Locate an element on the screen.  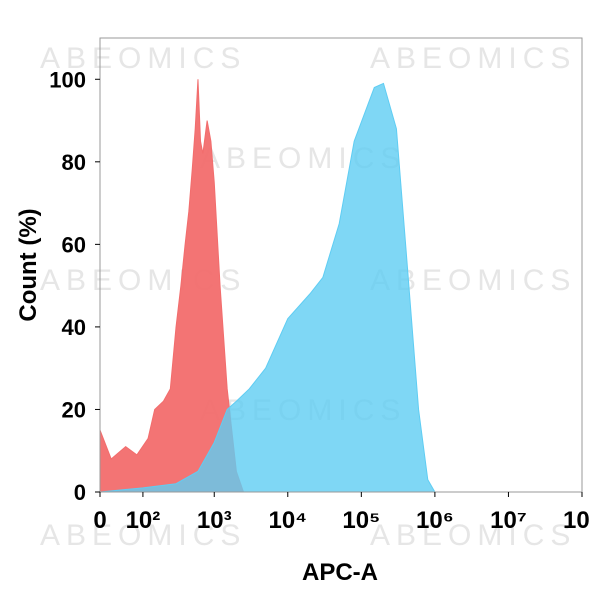
y-tick-label: 20 is located at coordinates (74, 409).